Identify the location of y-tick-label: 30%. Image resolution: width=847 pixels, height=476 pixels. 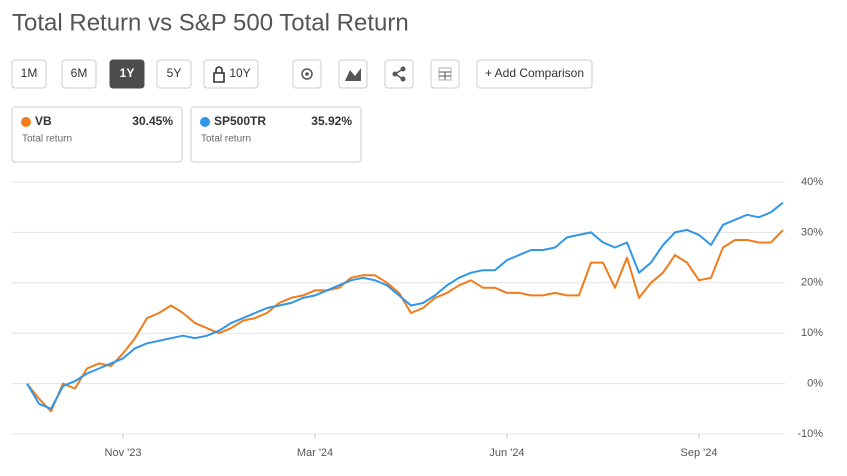
(812, 232).